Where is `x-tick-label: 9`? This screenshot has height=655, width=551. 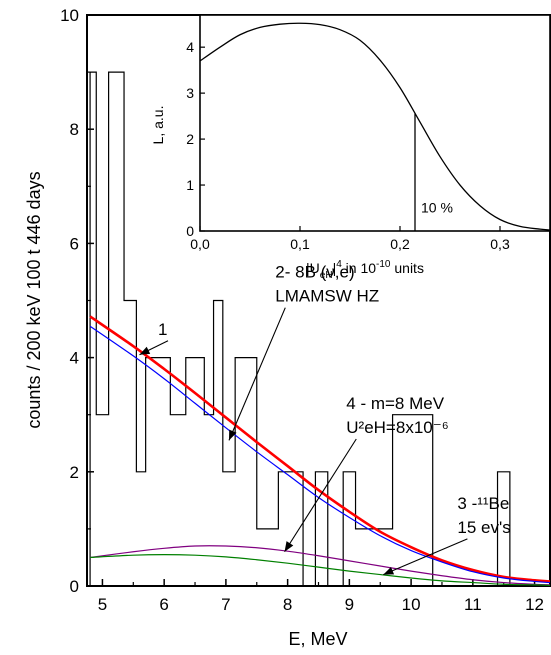 x-tick-label: 9 is located at coordinates (349, 604).